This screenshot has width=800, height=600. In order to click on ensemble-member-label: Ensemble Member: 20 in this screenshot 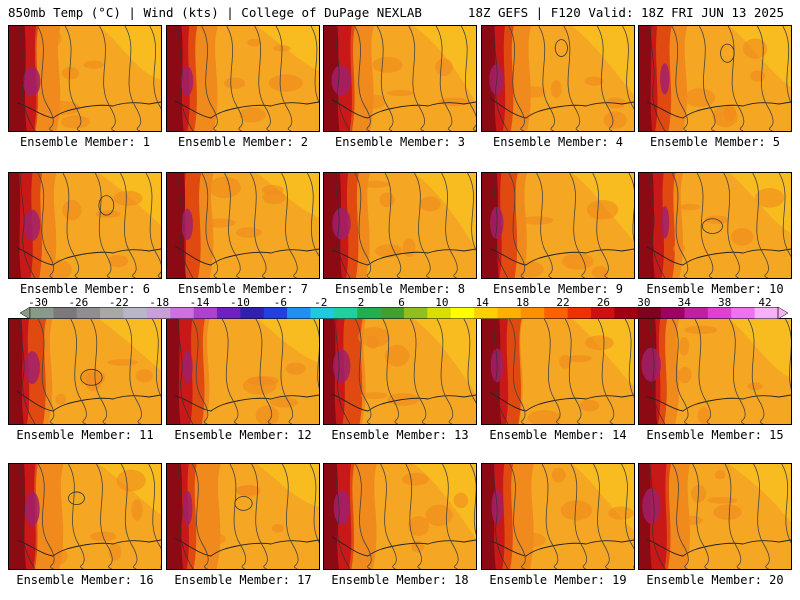, I will do `click(715, 580)`.